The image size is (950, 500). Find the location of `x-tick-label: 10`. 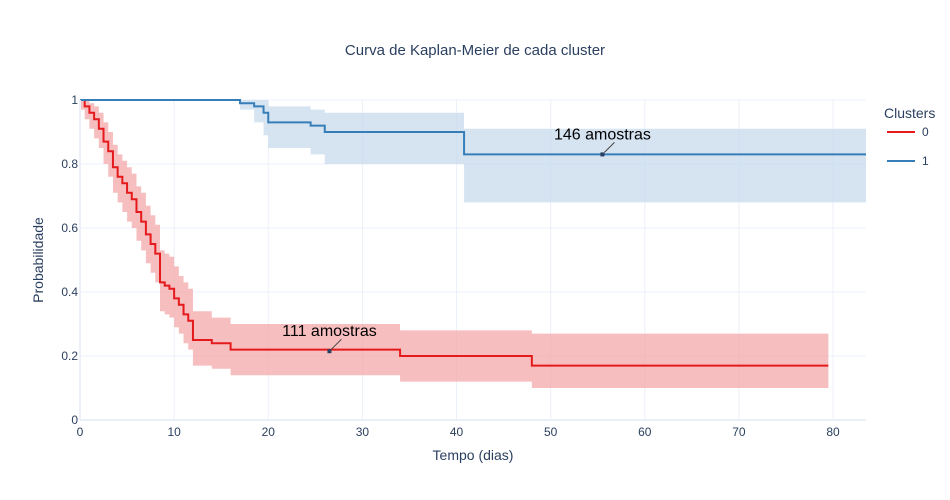

x-tick-label: 10 is located at coordinates (174, 432).